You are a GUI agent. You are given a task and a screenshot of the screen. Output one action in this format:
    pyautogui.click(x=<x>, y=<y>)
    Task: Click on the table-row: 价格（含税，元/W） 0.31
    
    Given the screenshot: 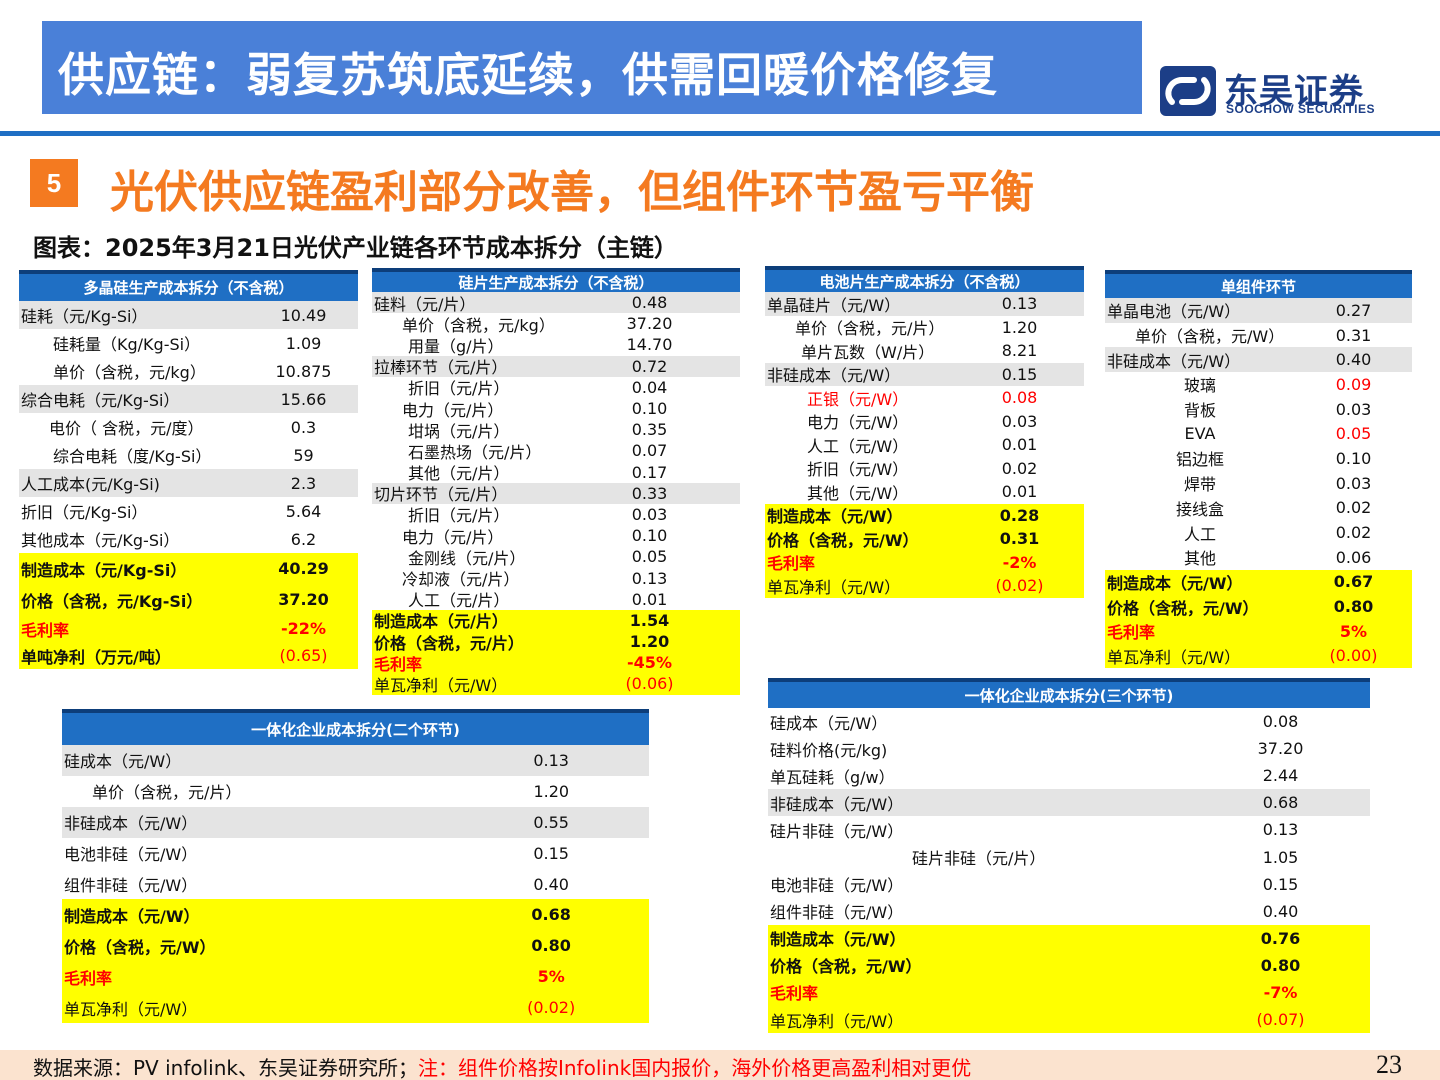 What is the action you would take?
    pyautogui.click(x=924, y=539)
    